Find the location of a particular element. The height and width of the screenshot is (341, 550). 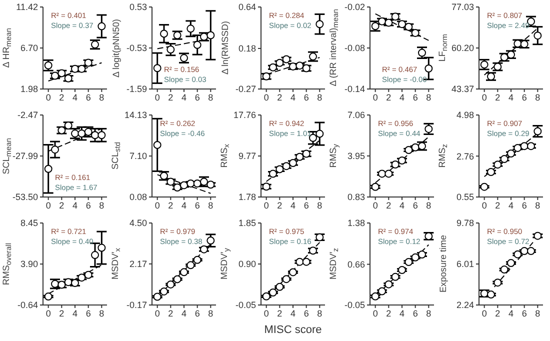

y-tick-label: 43.37 is located at coordinates (462, 89).